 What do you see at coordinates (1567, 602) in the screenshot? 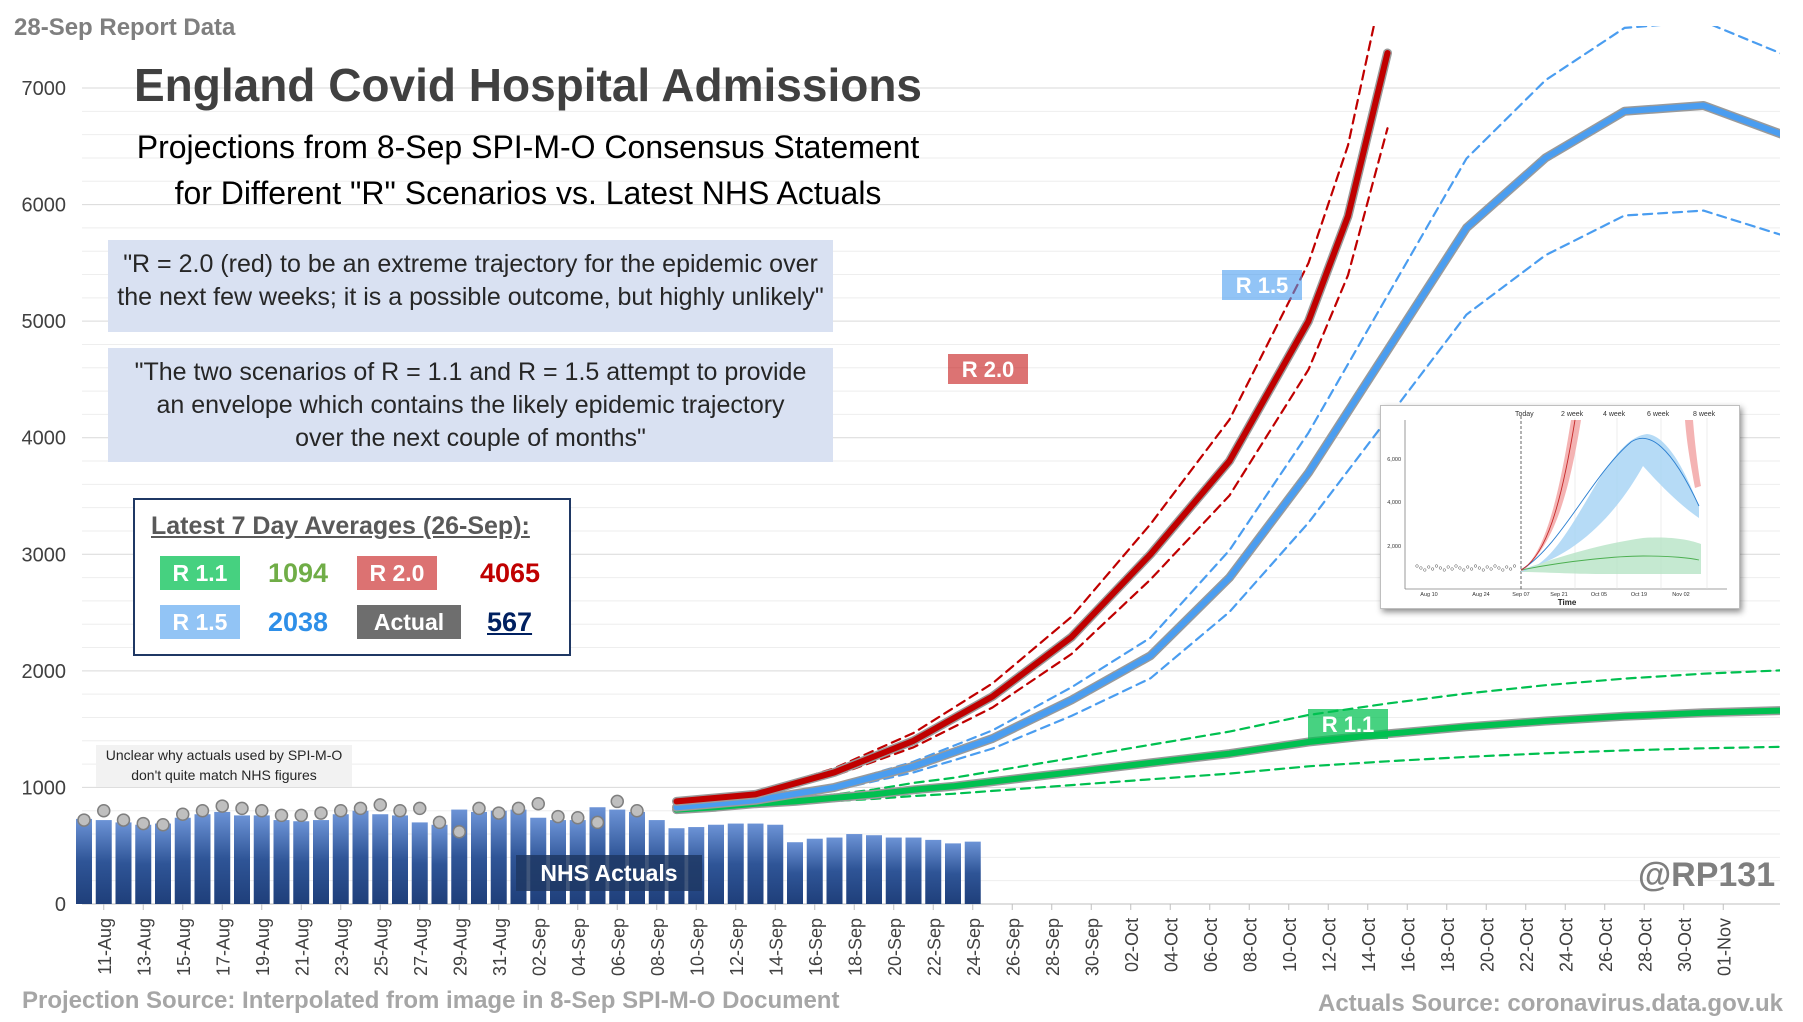
I see `inset-x-title: Time` at bounding box center [1567, 602].